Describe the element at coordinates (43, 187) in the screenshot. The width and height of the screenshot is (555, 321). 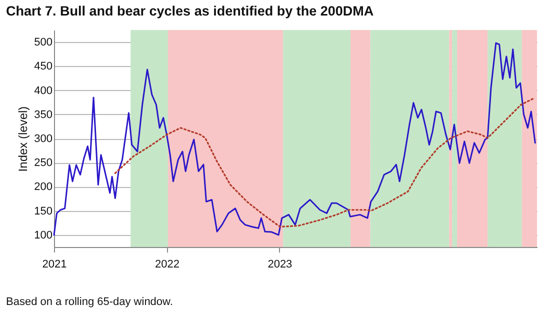
I see `y-tick-label: 200` at that location.